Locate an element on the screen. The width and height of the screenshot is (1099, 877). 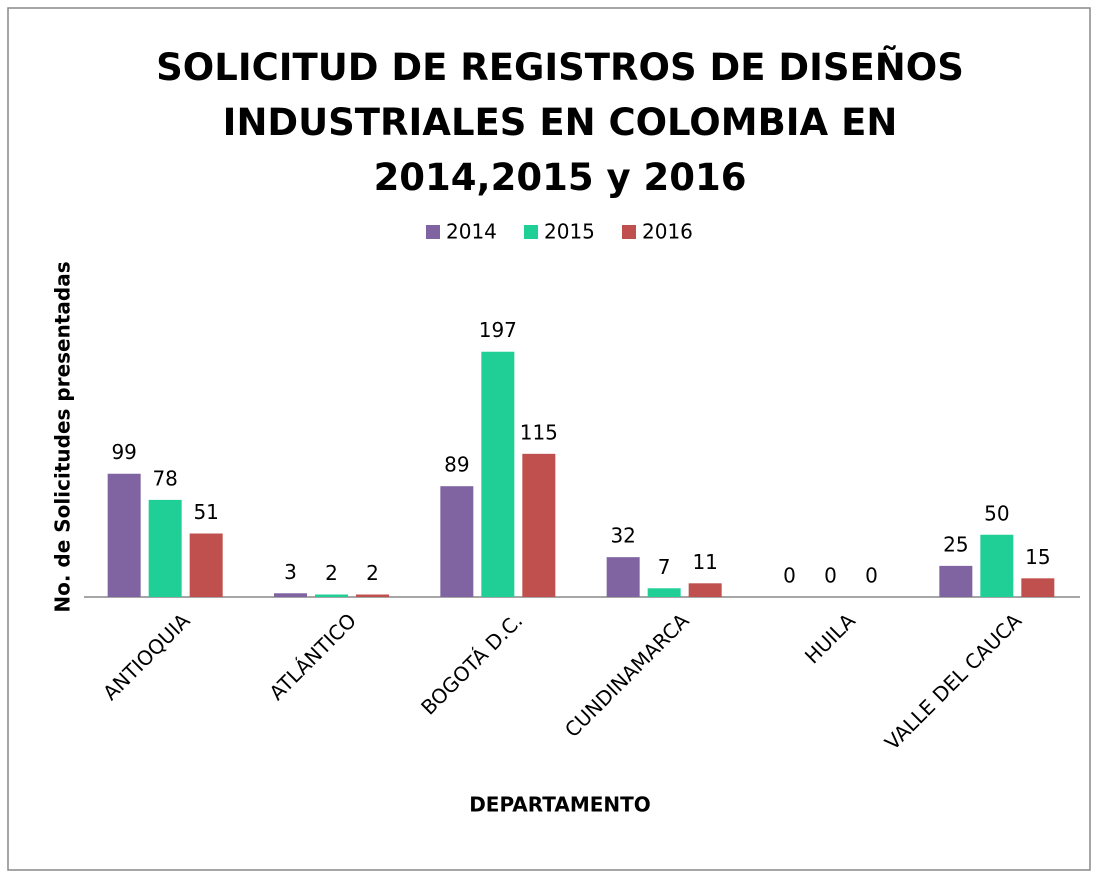
data-label: 25 is located at coordinates (955, 544).